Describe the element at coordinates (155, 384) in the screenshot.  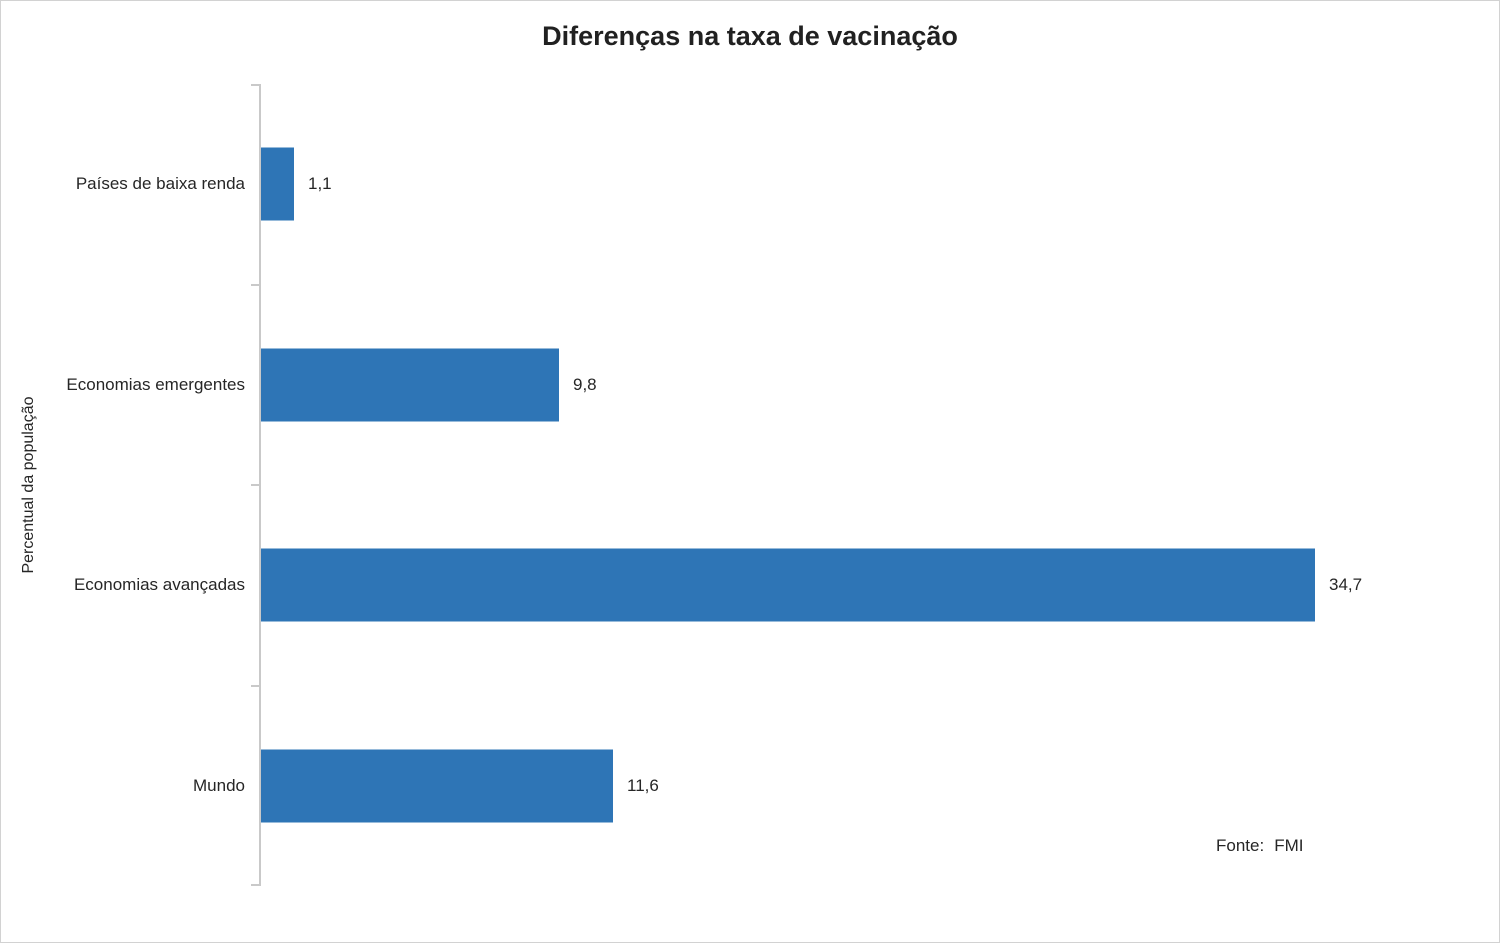
I see `category-label: Economias emergentes` at that location.